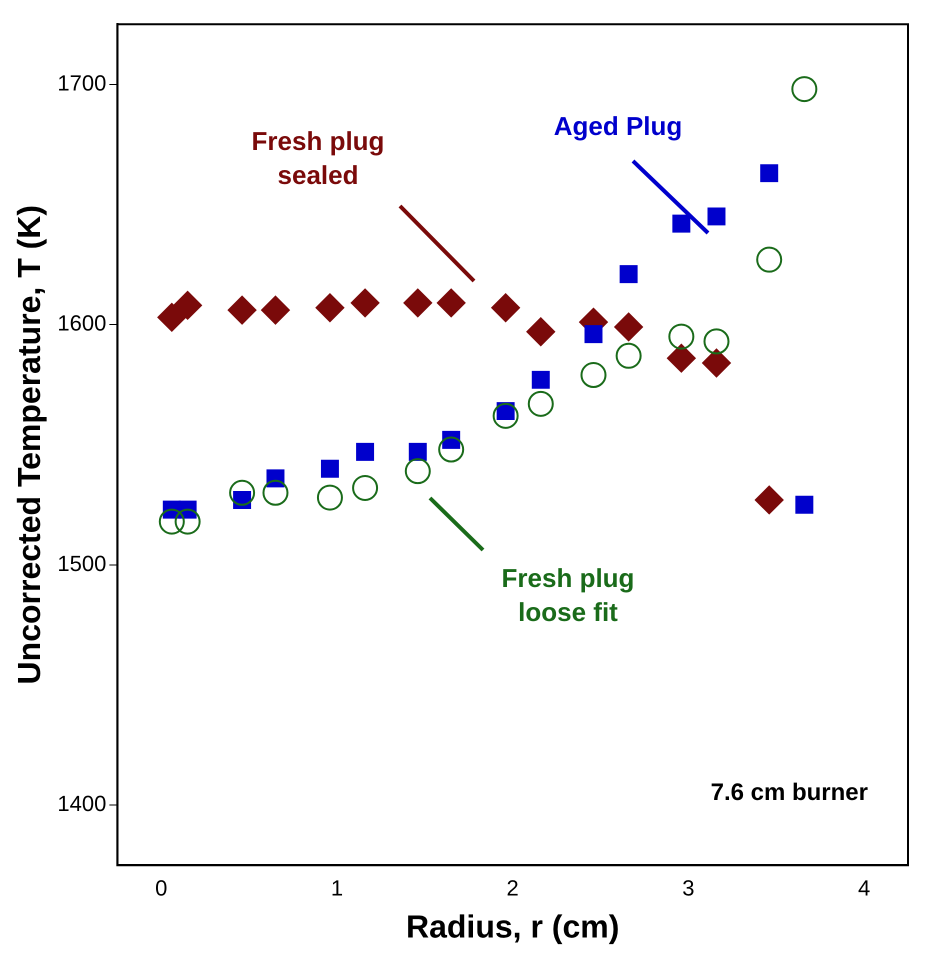  I want to click on x-tick-label: 0, so click(161, 887).